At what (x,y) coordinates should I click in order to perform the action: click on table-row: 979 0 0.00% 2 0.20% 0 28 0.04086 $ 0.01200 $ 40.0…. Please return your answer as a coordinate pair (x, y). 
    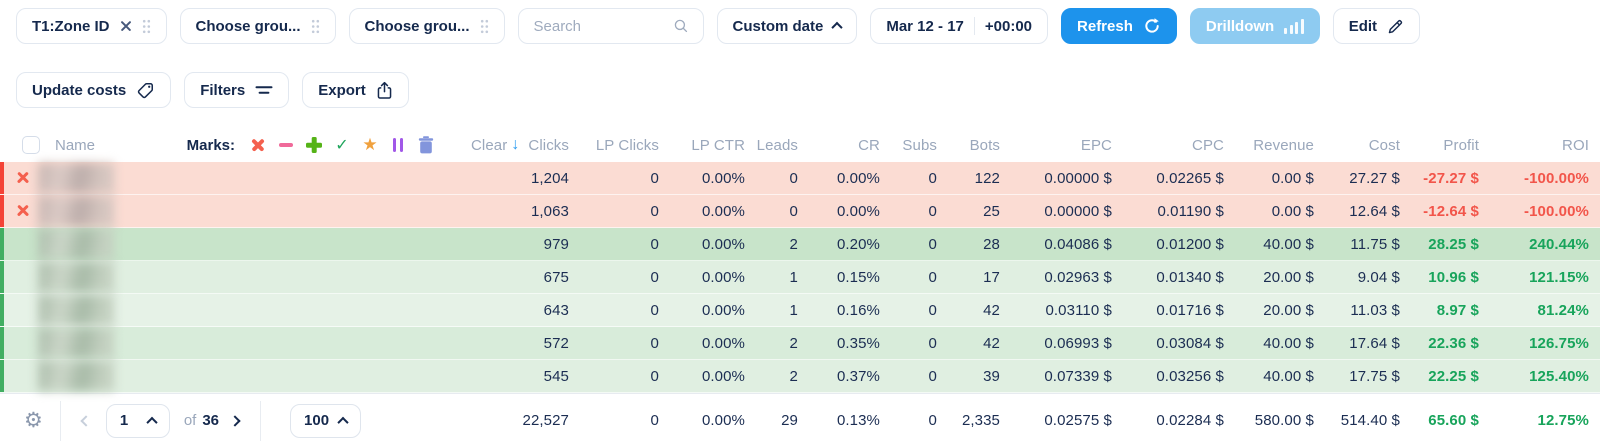
    Looking at the image, I should click on (800, 244).